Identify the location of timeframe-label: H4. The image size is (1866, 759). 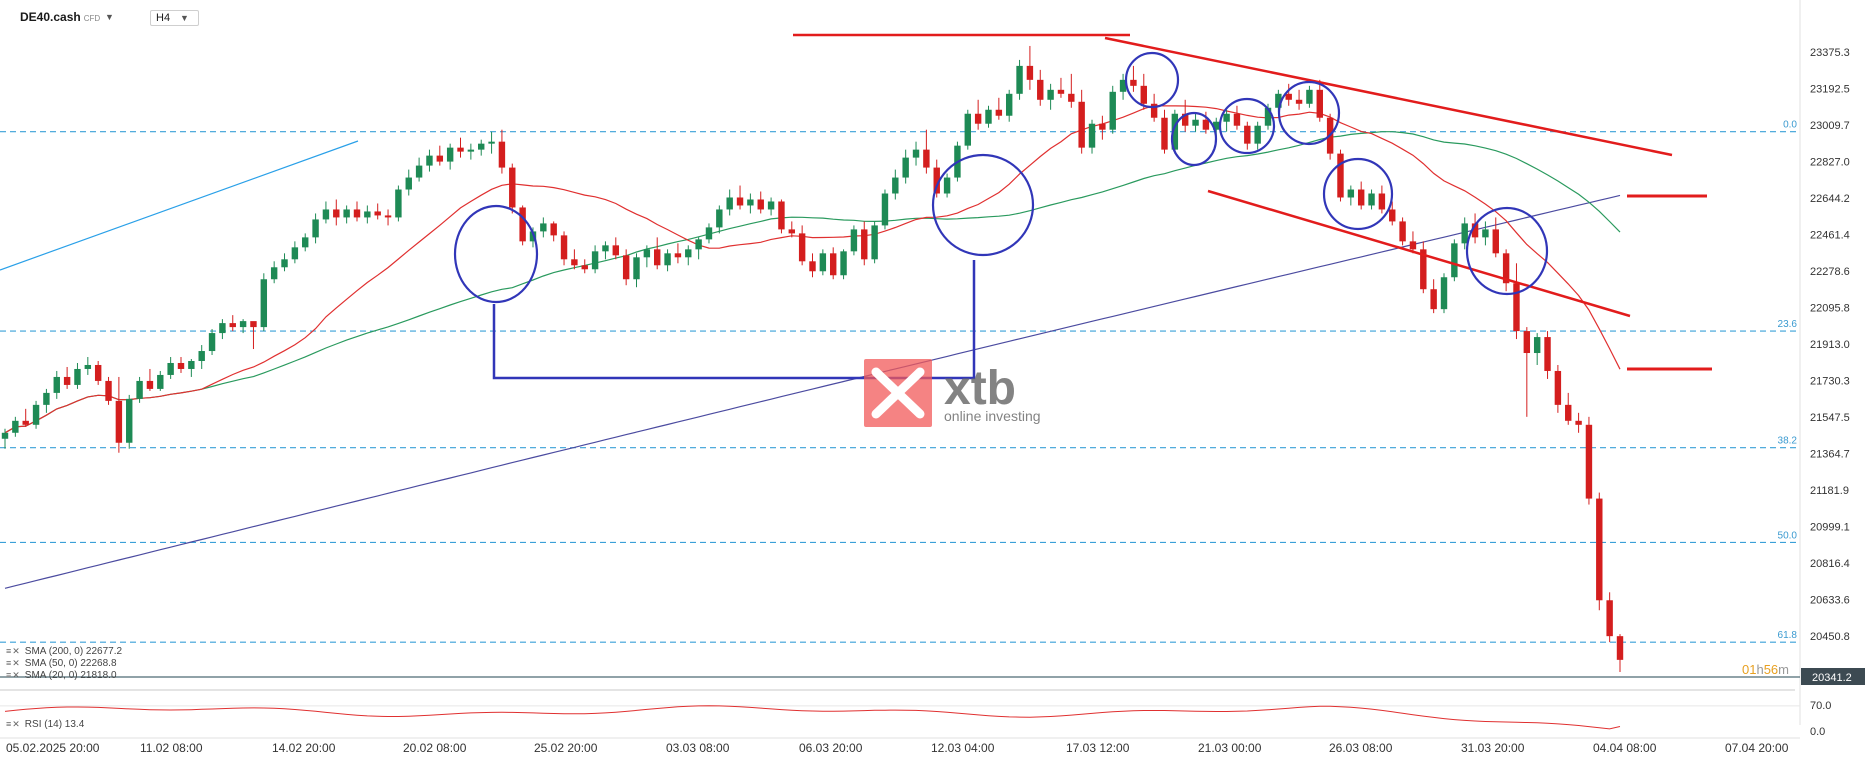
(163, 18).